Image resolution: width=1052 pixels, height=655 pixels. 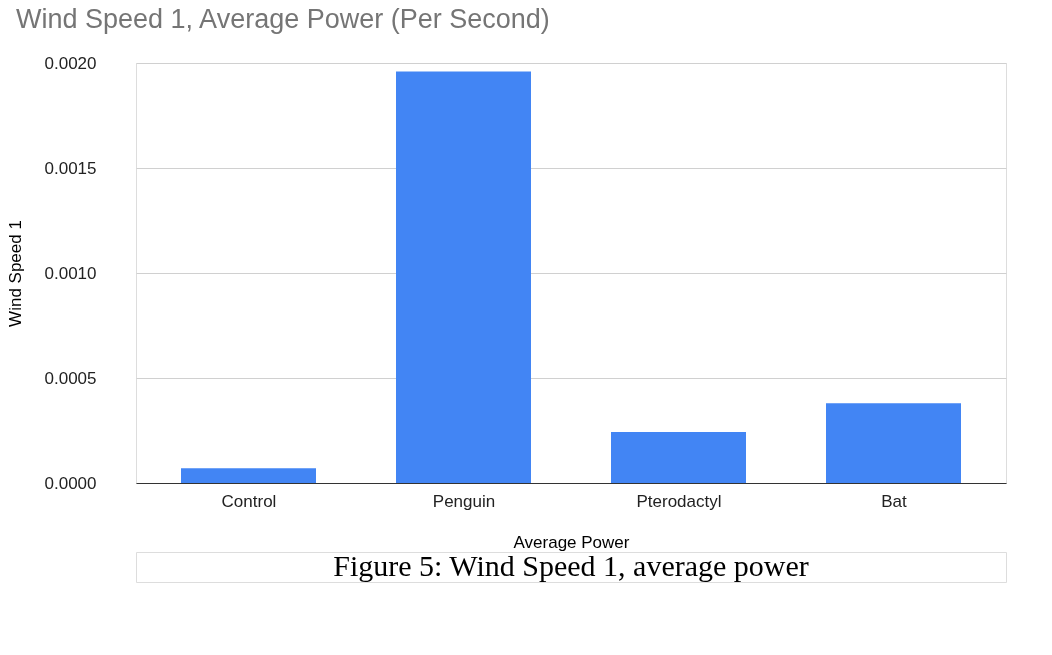 I want to click on y-tick-label: 0.0005, so click(x=70, y=378).